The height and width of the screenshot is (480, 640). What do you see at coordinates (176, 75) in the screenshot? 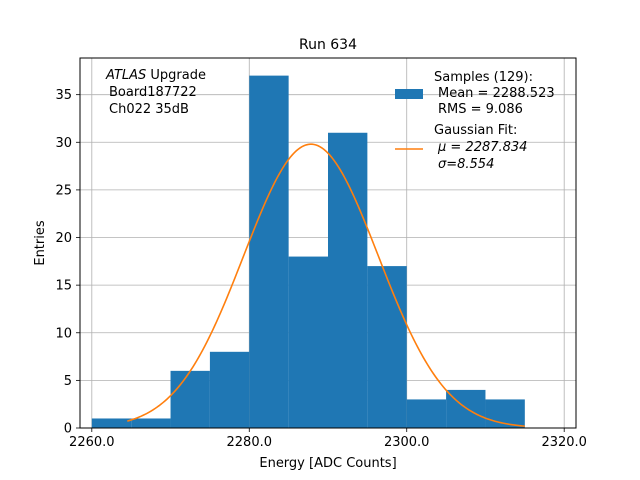
I see `annotation-upgrade: Upgrade` at bounding box center [176, 75].